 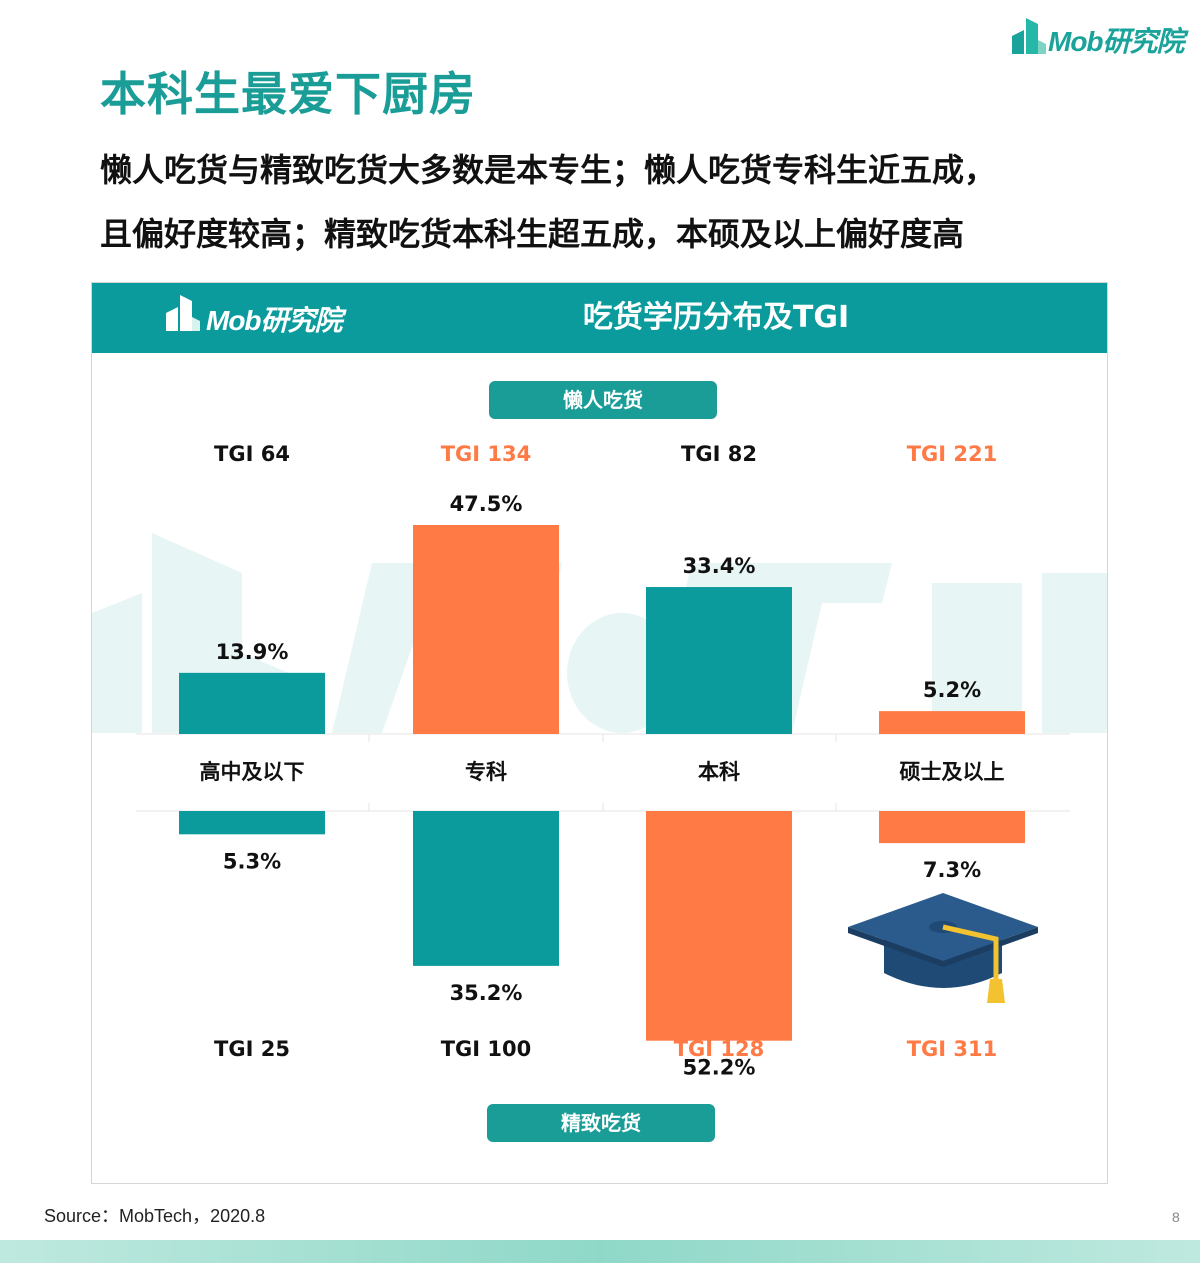 I want to click on mob-logo: Mob研究院, so click(x=1100, y=38).